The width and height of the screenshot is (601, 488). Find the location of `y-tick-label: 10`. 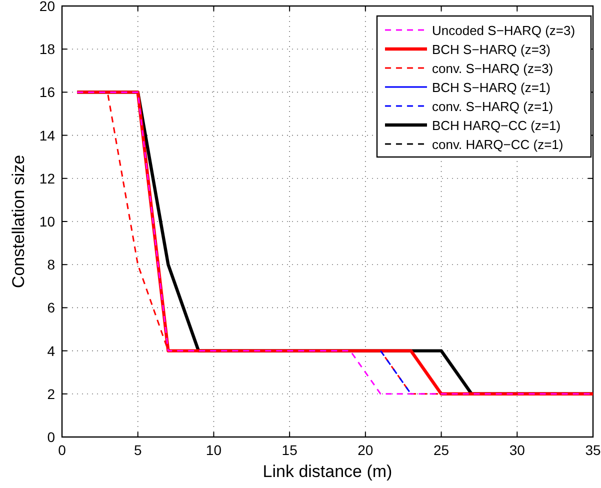

y-tick-label: 10 is located at coordinates (47, 222).